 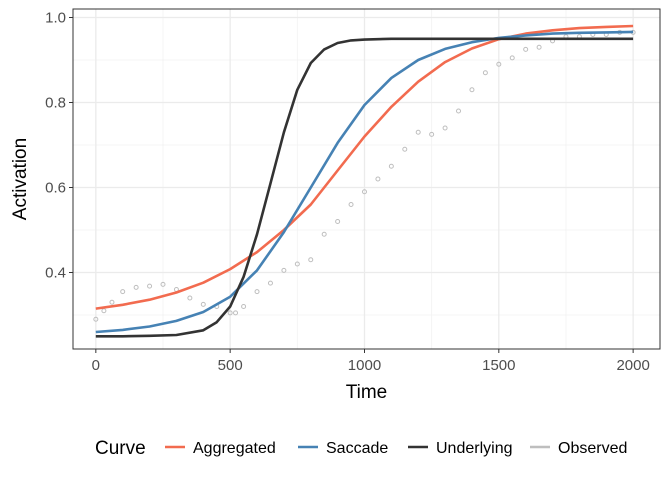 I want to click on y-tick-label: 0.8, so click(x=55, y=103).